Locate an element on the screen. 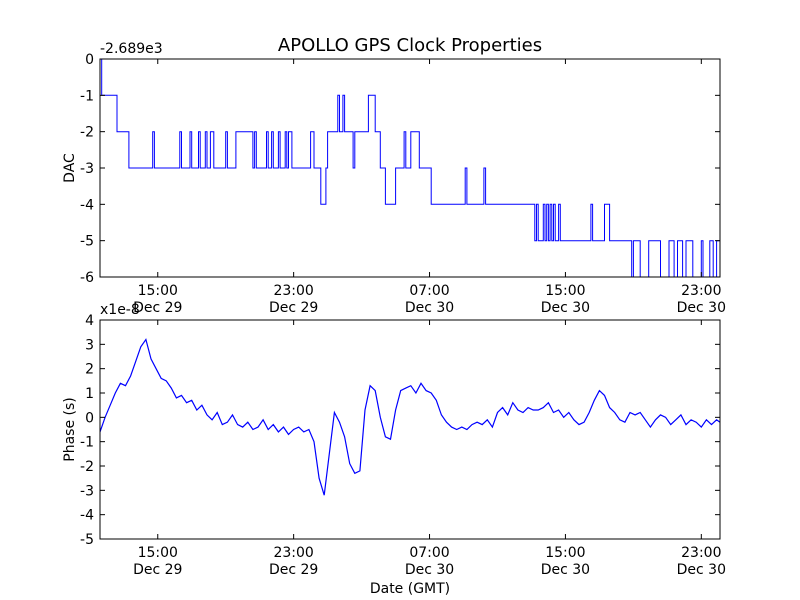 Image resolution: width=800 pixels, height=600 pixels. y-tick-label: 4 is located at coordinates (89, 321).